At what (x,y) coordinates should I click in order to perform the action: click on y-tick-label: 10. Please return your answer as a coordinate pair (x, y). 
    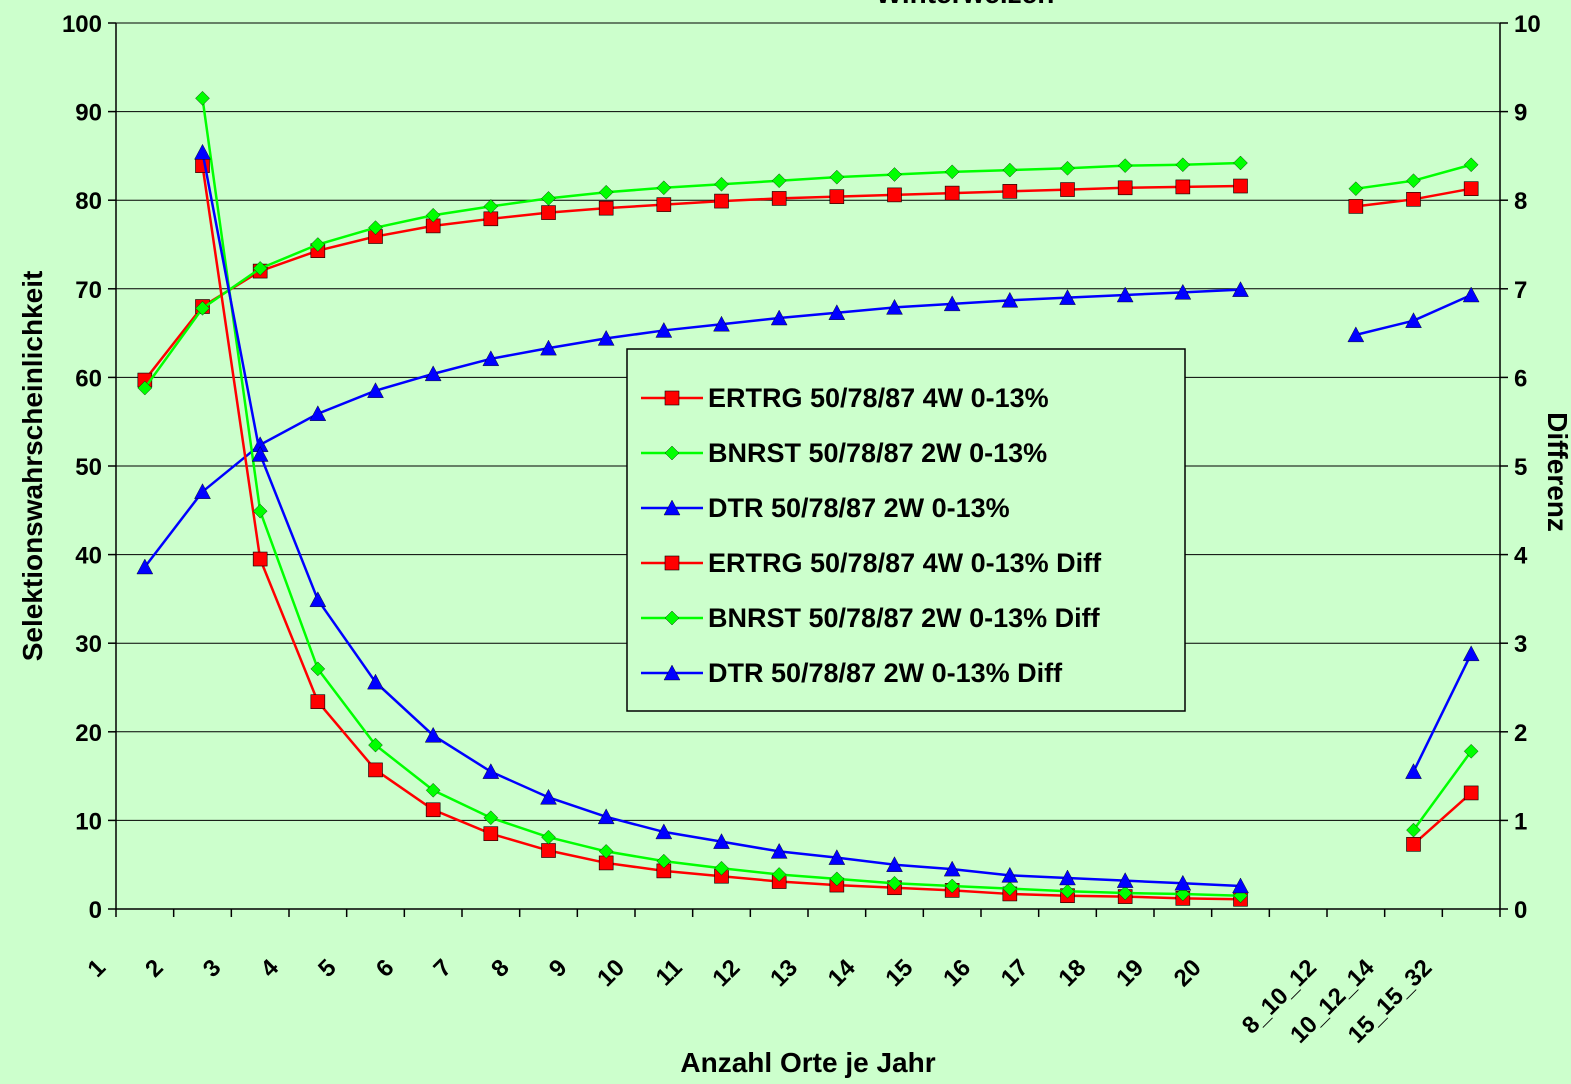
    Looking at the image, I should click on (88, 821).